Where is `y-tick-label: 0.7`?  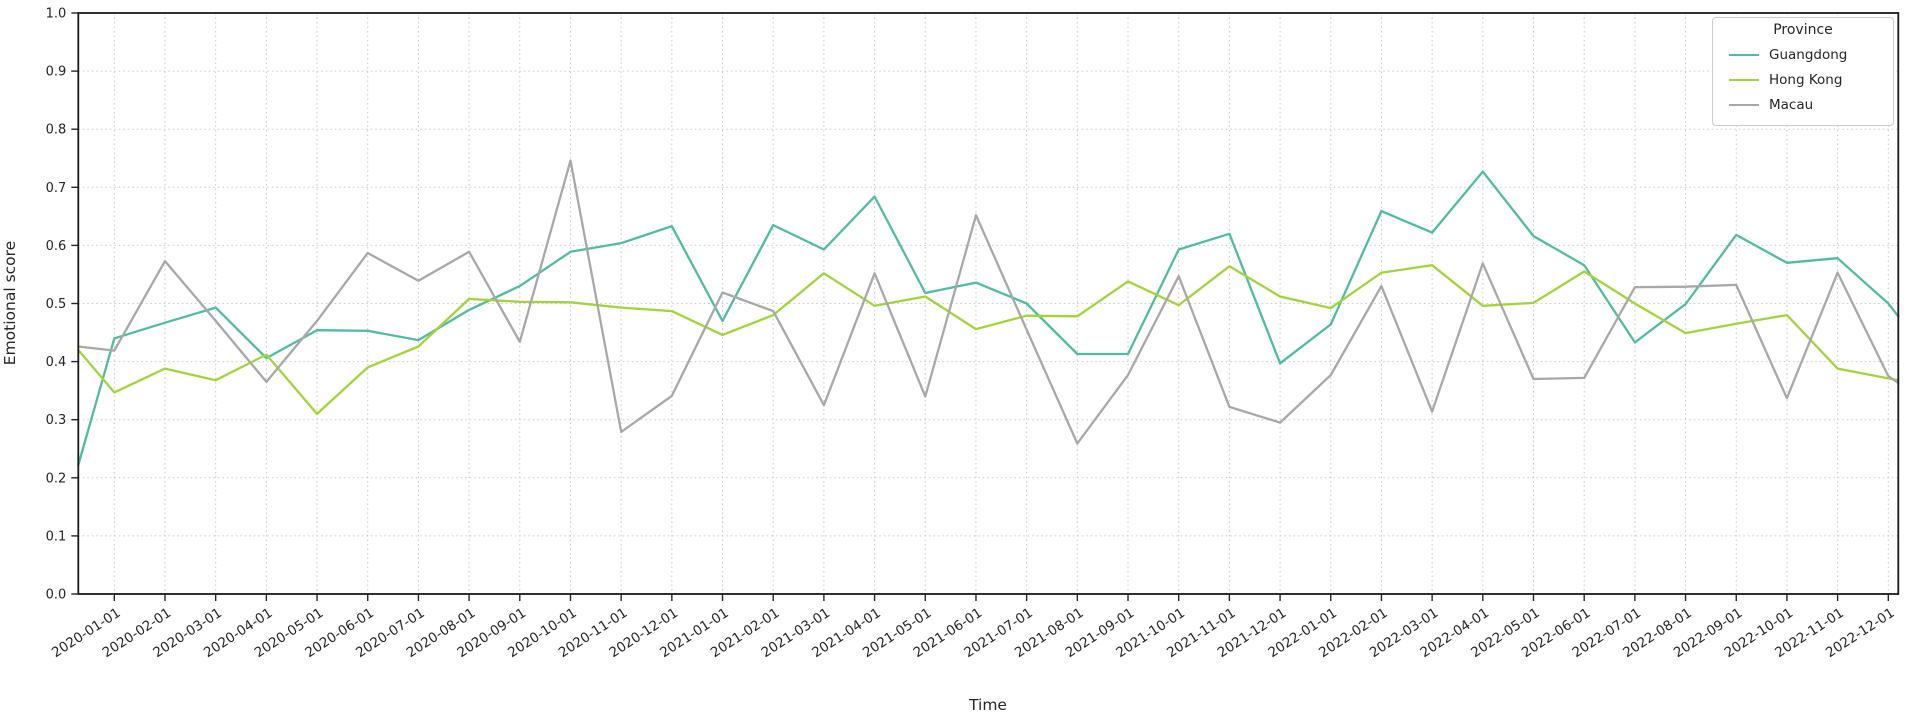 y-tick-label: 0.7 is located at coordinates (56, 188).